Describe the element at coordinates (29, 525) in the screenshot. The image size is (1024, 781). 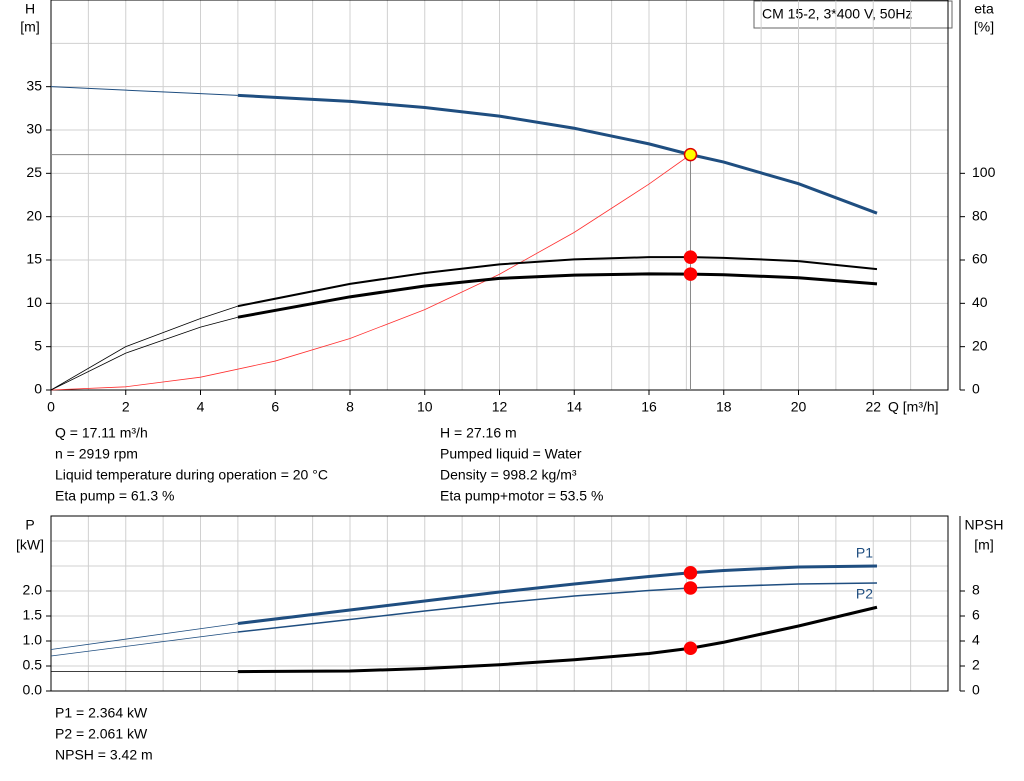
I see `y-axis-label: P` at that location.